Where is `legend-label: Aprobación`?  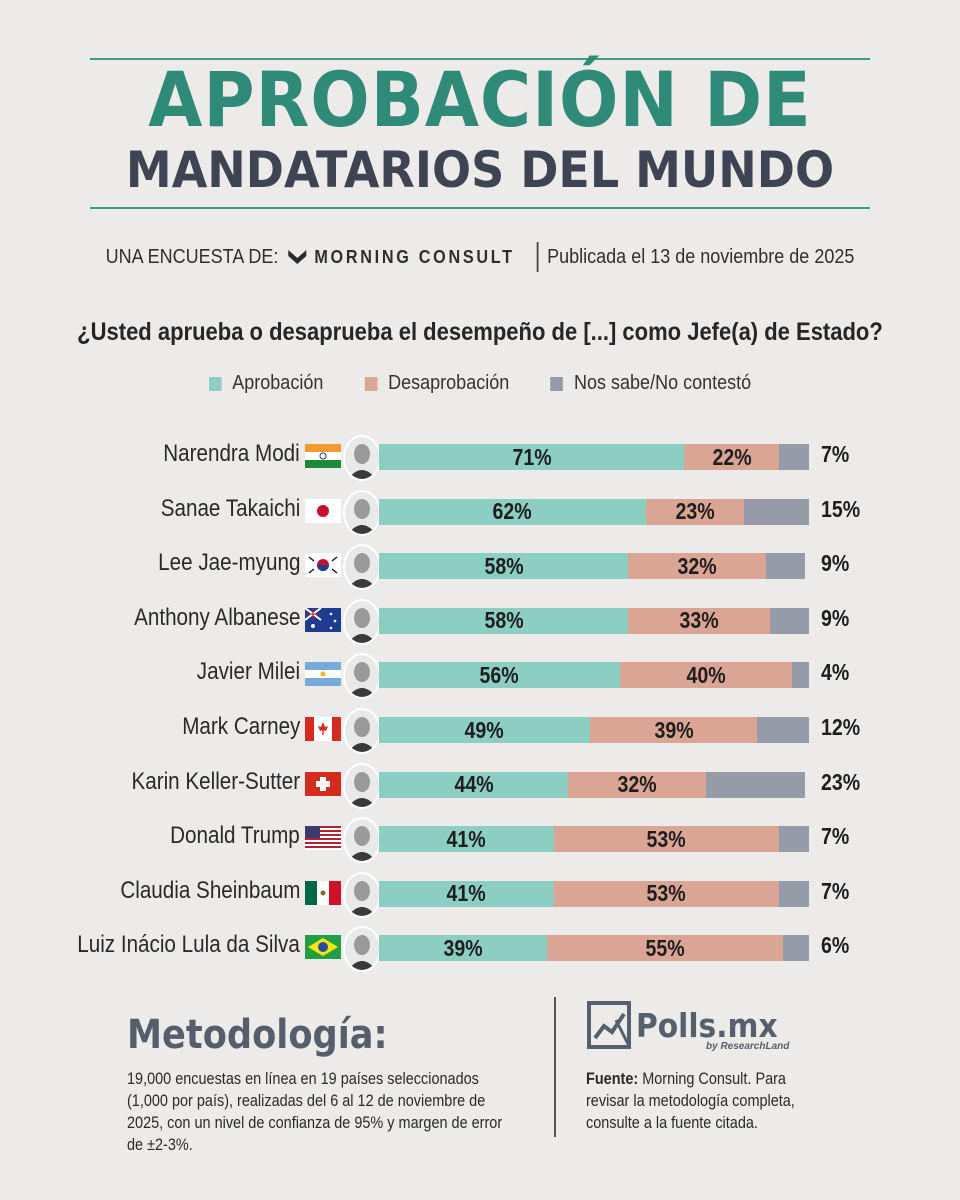
legend-label: Aprobación is located at coordinates (278, 383).